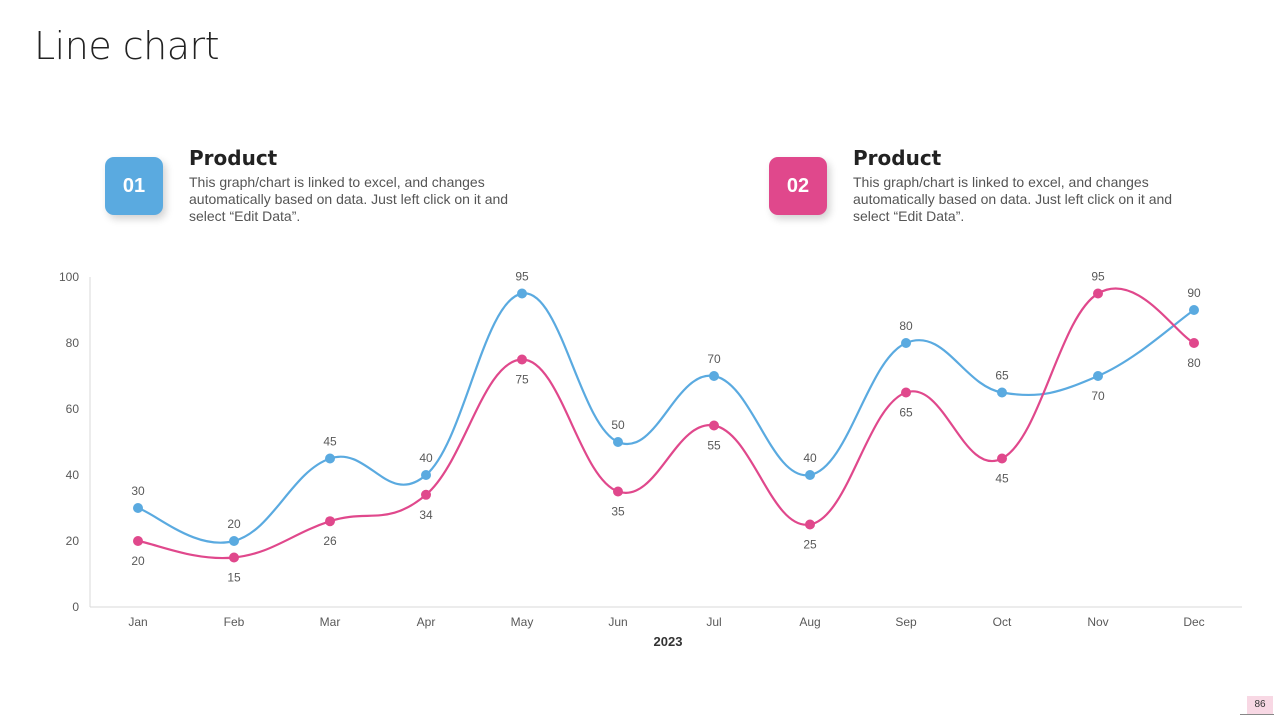 The width and height of the screenshot is (1280, 720). What do you see at coordinates (906, 326) in the screenshot?
I see `series-1-data-label: 80` at bounding box center [906, 326].